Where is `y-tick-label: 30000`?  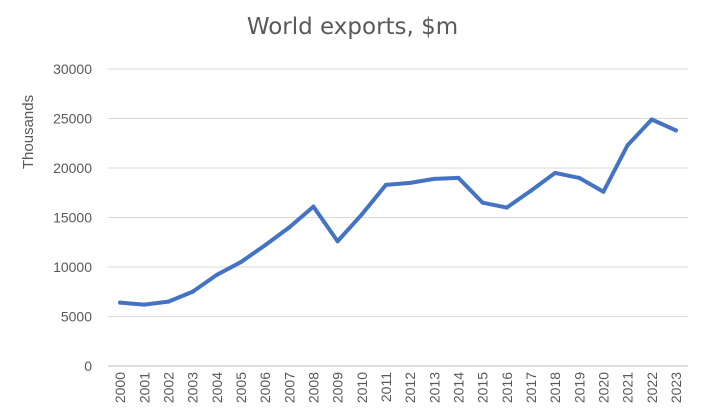
y-tick-label: 30000 is located at coordinates (72, 69).